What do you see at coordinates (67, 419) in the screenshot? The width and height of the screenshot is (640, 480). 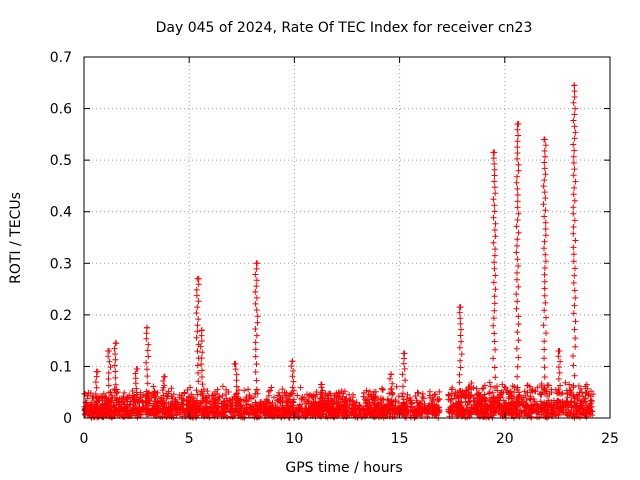 I see `y-tick-label: 0` at bounding box center [67, 419].